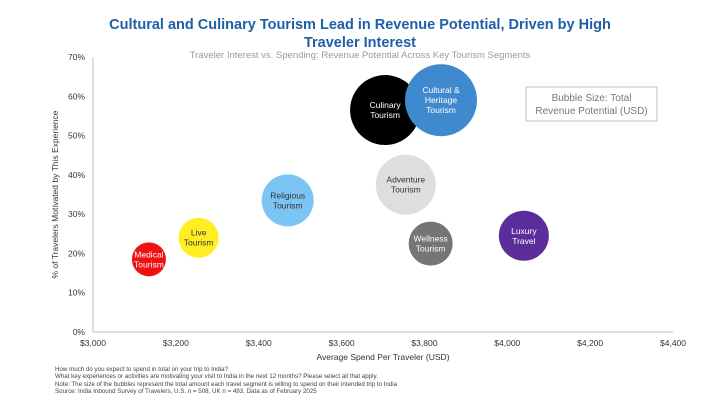  Describe the element at coordinates (441, 90) in the screenshot. I see `bubble-label: Cultural &` at that location.